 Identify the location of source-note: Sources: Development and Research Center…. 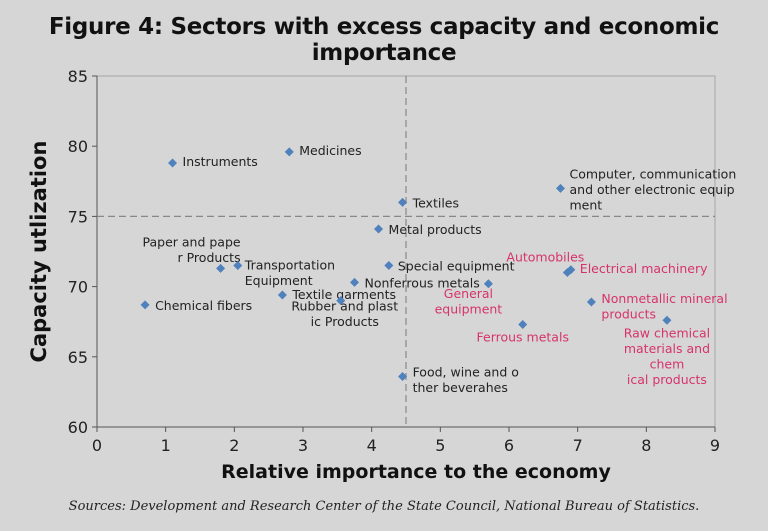
(384, 506).